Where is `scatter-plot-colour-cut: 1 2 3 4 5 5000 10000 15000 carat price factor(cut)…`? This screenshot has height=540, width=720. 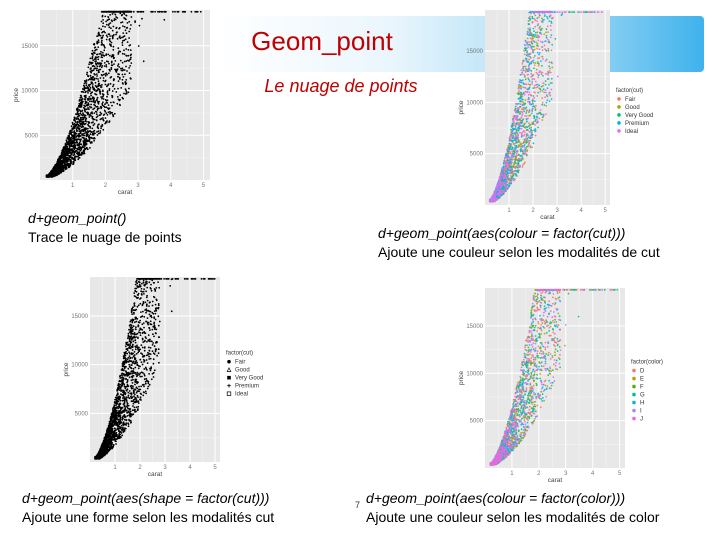 scatter-plot-colour-cut: 1 2 3 4 5 5000 10000 15000 carat price factor(cut)… is located at coordinates (555, 115).